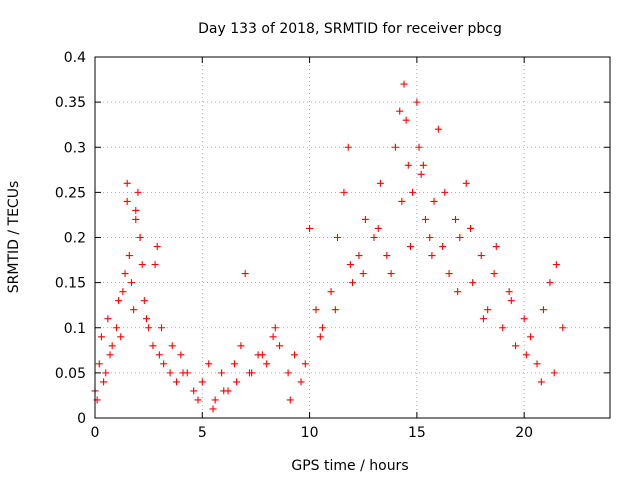 This screenshot has width=640, height=480. Describe the element at coordinates (524, 433) in the screenshot. I see `x-tick-label: 20` at that location.